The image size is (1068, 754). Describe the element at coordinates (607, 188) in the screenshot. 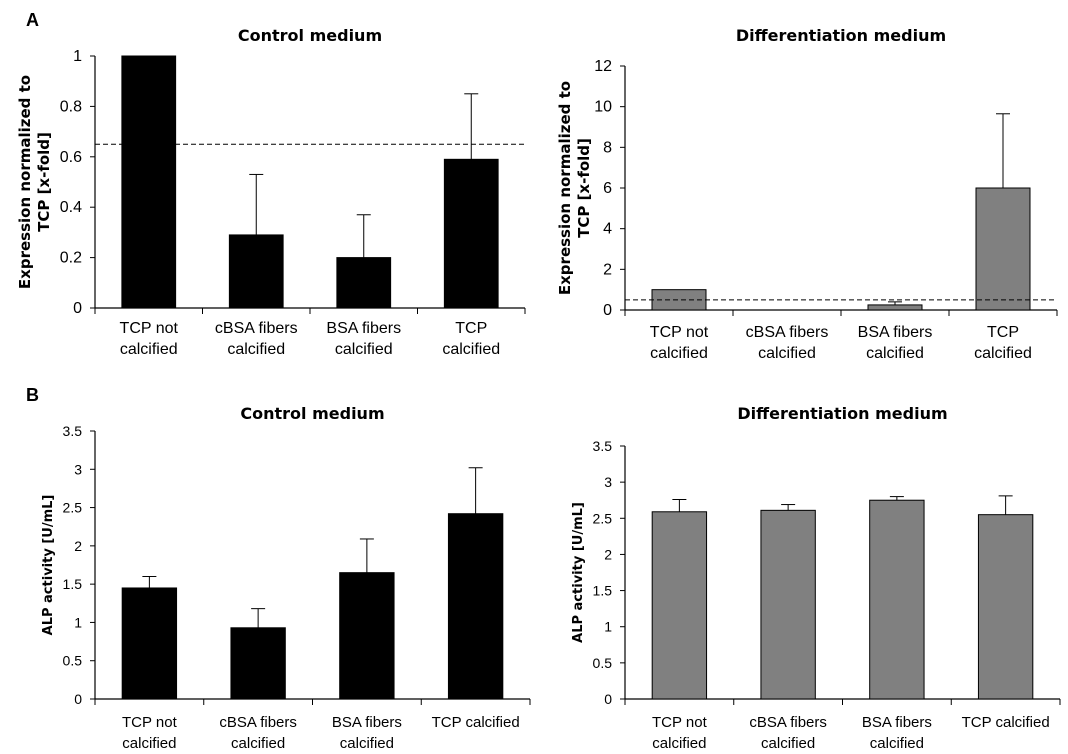

I see `y-tick-label: 6` at that location.